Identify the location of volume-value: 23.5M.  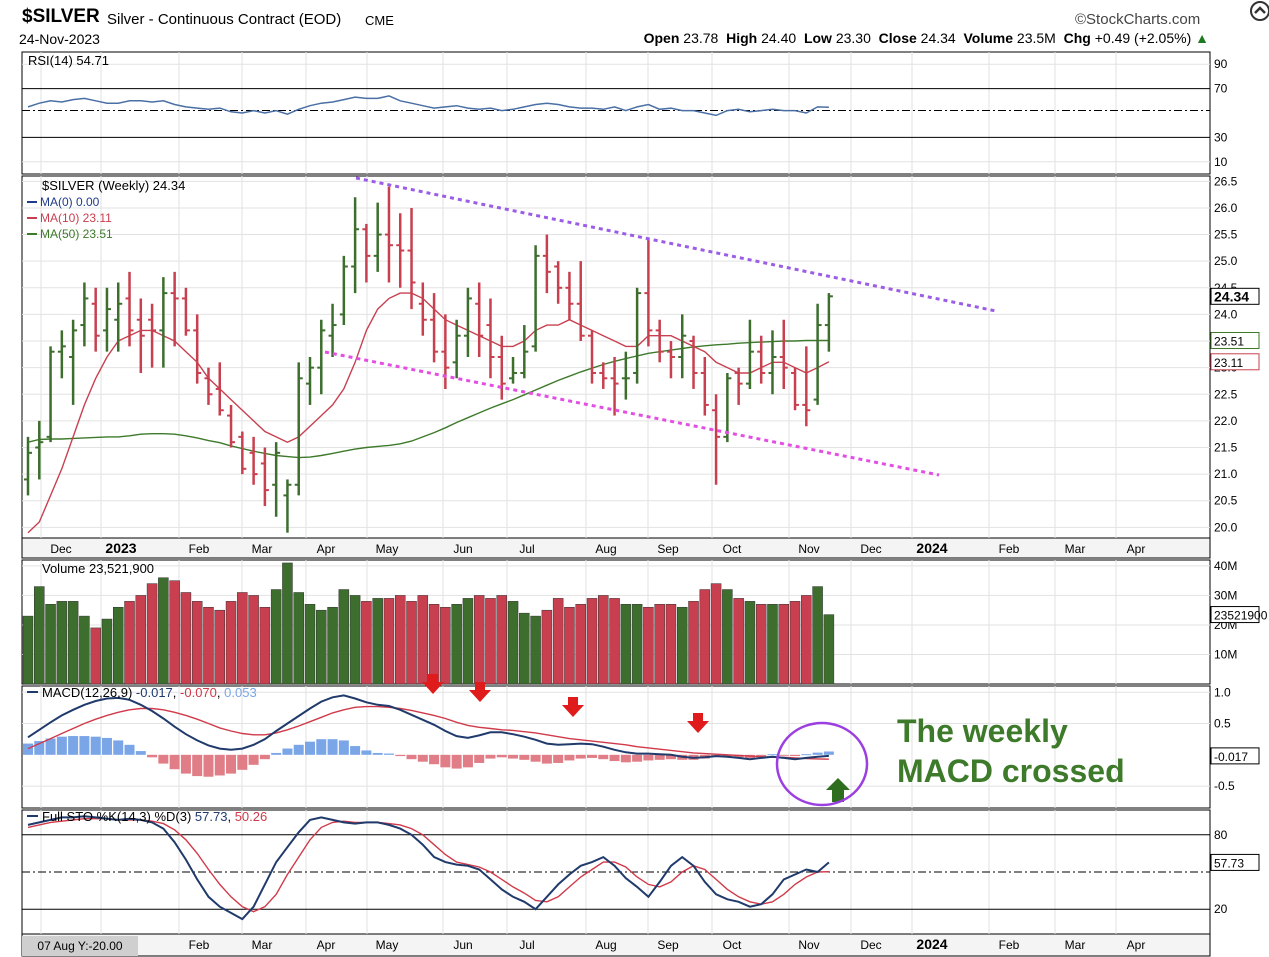
(1036, 38).